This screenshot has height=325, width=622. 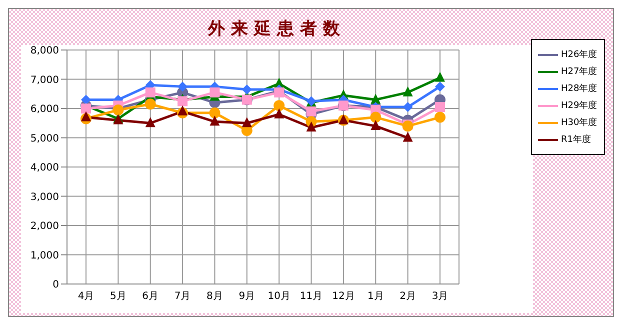 What do you see at coordinates (44, 80) in the screenshot?
I see `y-tick-label: 7,000` at bounding box center [44, 80].